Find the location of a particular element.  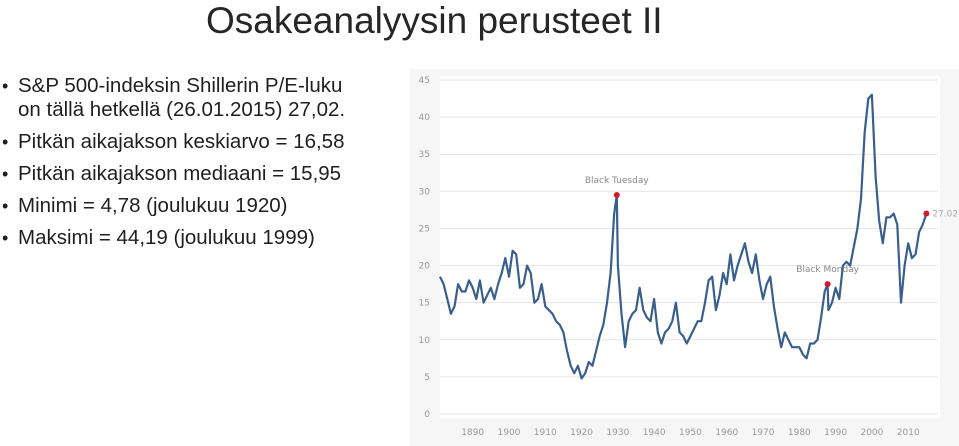

y-tick-label: 10 is located at coordinates (425, 341).